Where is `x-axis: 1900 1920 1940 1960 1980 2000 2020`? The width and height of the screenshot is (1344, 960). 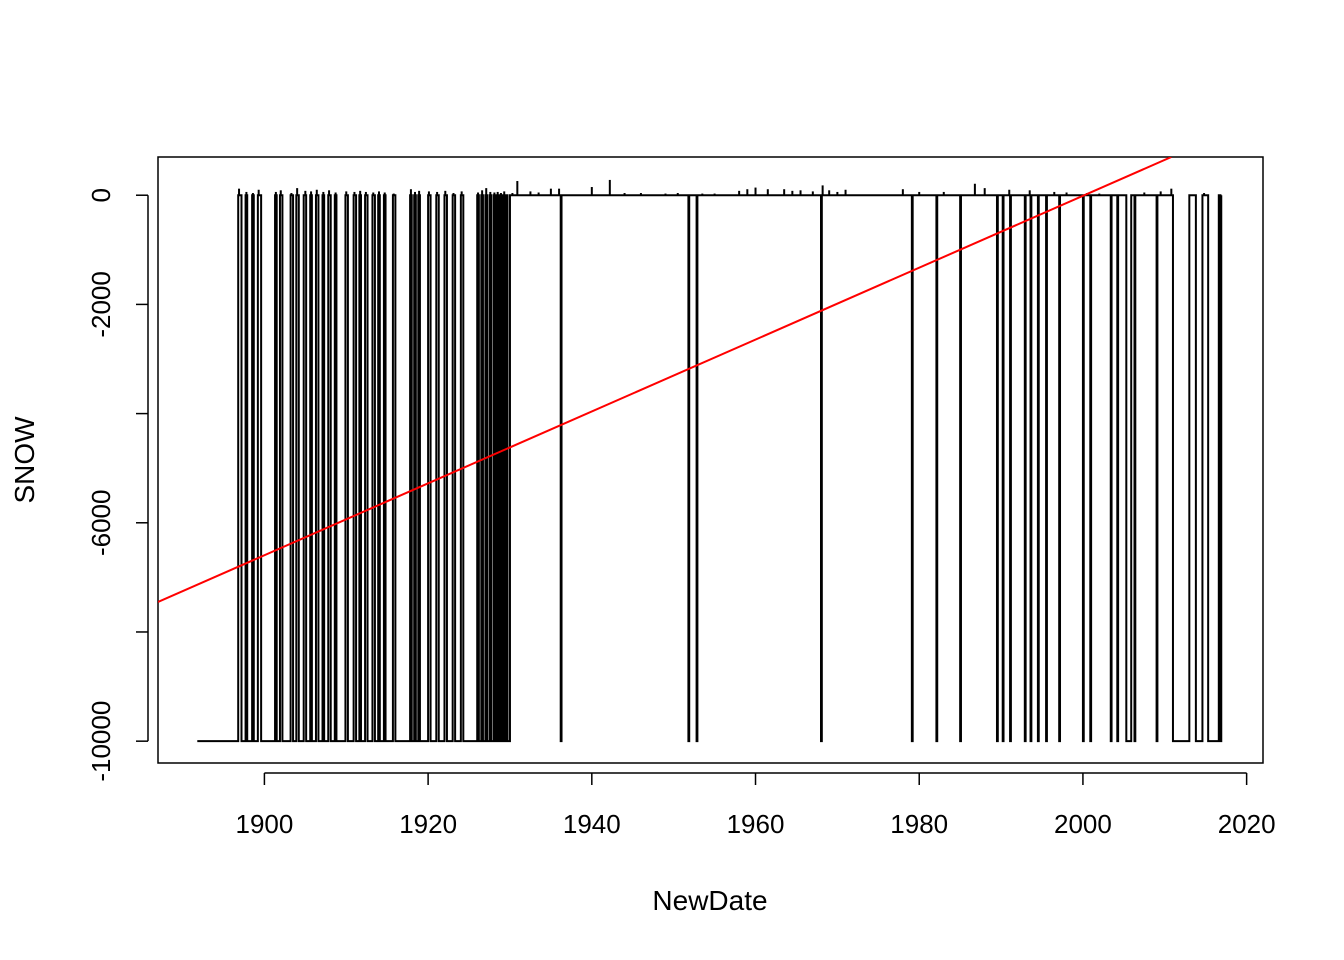
x-axis: 1900 1920 1940 1960 1980 2000 2020 is located at coordinates (755, 805).